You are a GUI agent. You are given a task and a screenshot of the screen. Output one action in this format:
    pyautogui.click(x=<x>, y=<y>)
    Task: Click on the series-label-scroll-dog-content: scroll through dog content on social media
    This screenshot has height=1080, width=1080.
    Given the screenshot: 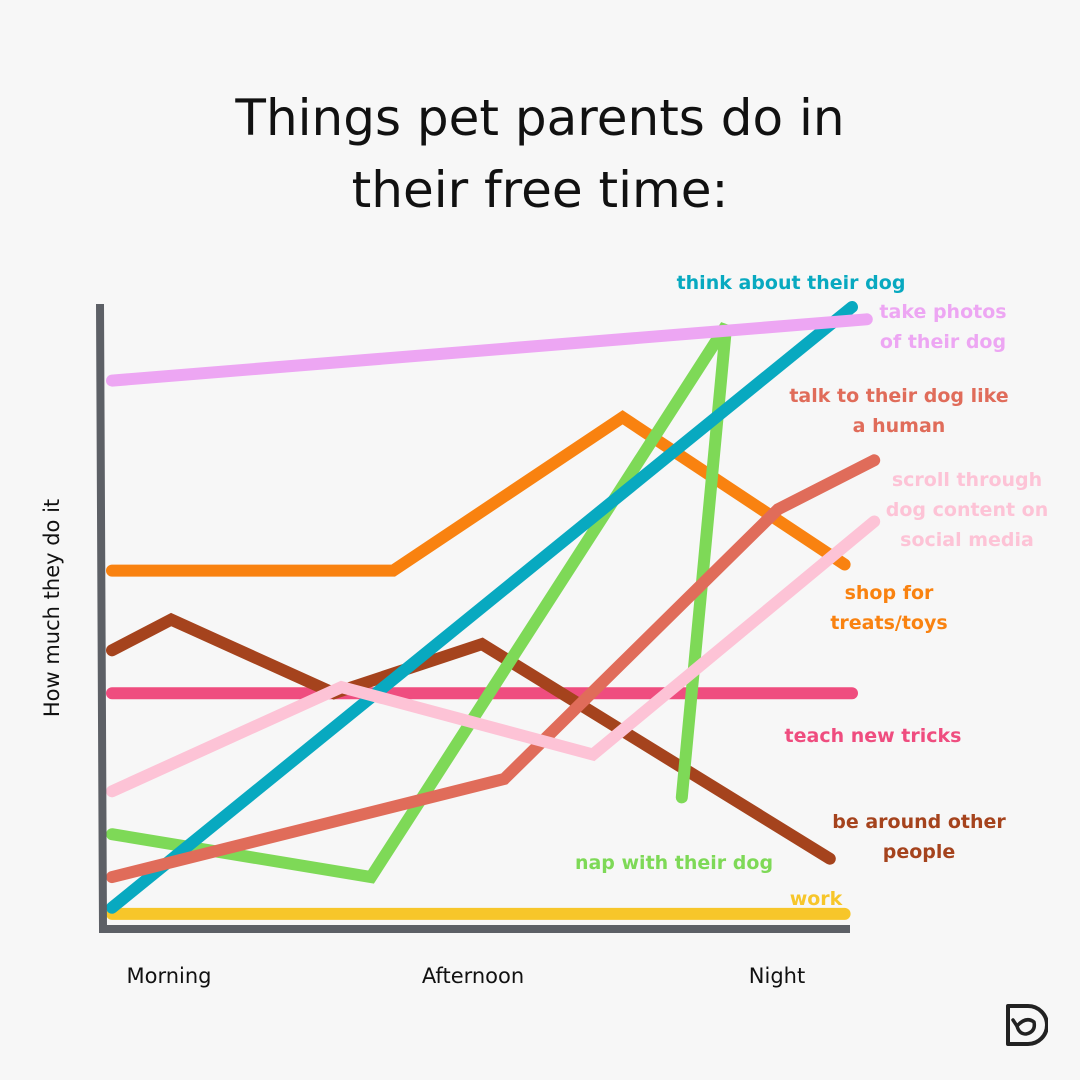 What is the action you would take?
    pyautogui.click(x=967, y=510)
    